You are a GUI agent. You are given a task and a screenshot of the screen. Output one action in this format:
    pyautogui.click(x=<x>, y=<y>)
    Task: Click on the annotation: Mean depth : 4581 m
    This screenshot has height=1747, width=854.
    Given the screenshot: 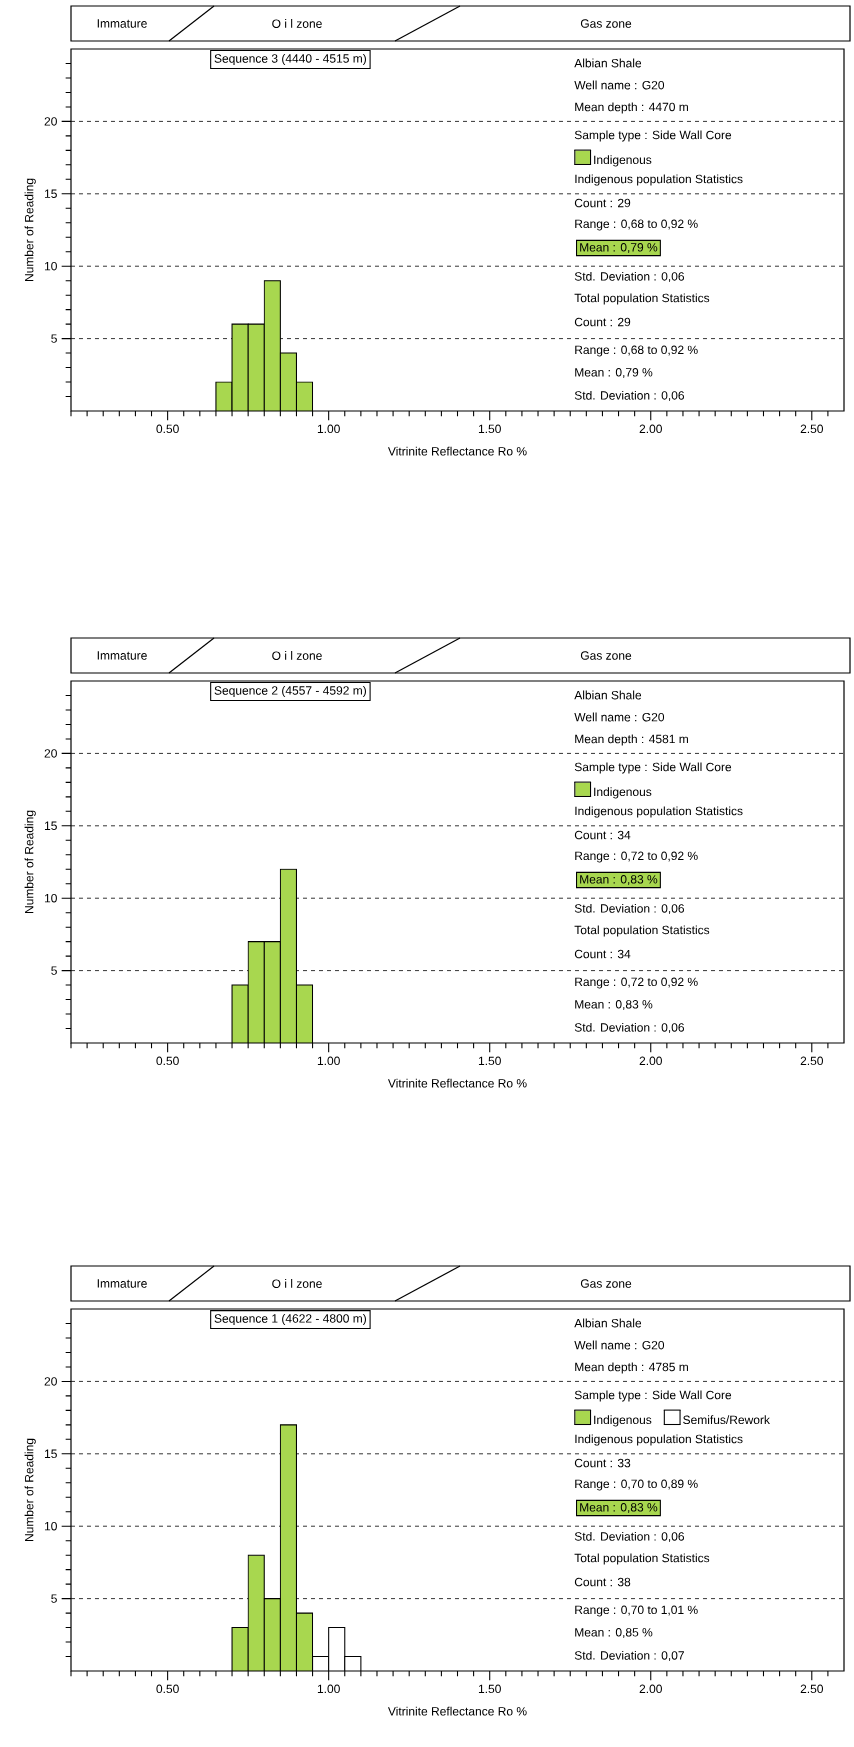 What is the action you would take?
    pyautogui.click(x=631, y=740)
    